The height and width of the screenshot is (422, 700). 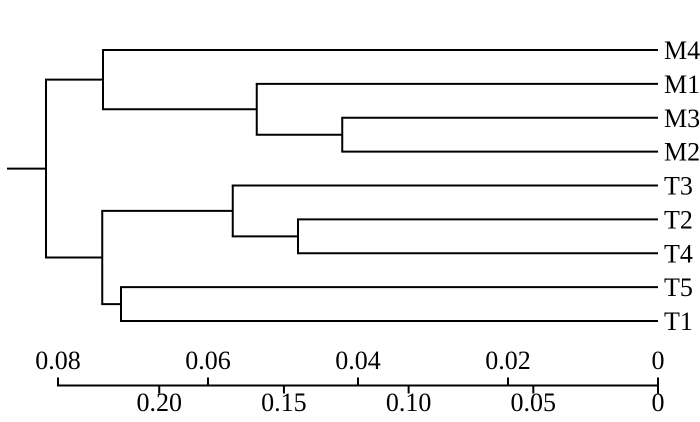 What do you see at coordinates (409, 402) in the screenshot?
I see `axis-bottom-tick-label: 0.10` at bounding box center [409, 402].